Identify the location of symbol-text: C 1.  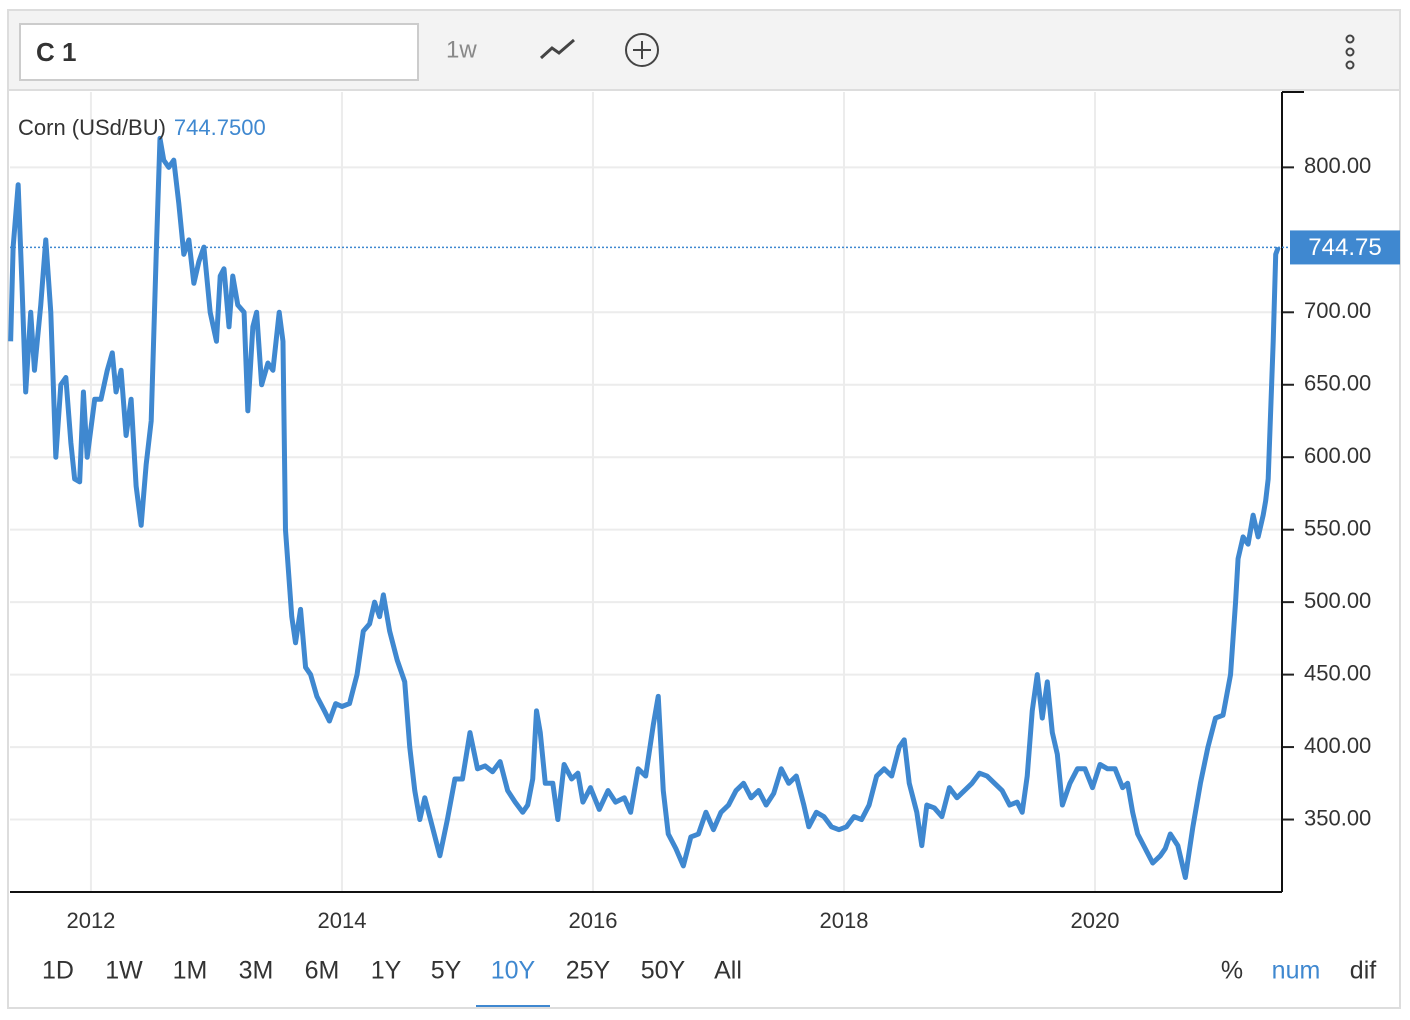
(56, 52).